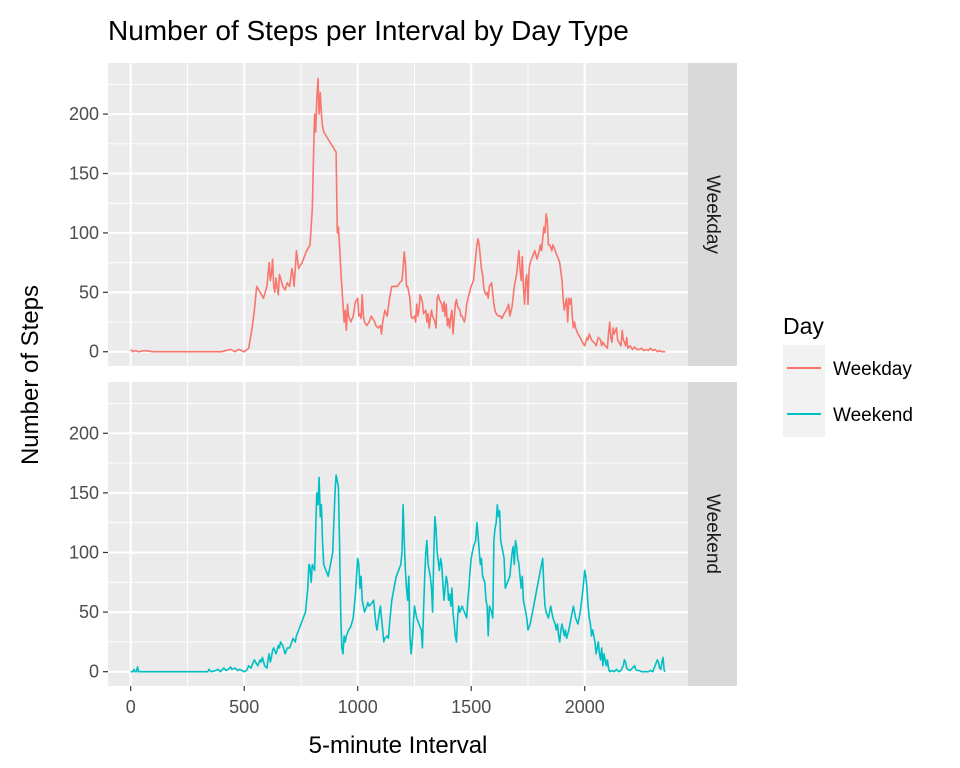 This screenshot has height=768, width=960. I want to click on x-tick-label: 1500, so click(471, 707).